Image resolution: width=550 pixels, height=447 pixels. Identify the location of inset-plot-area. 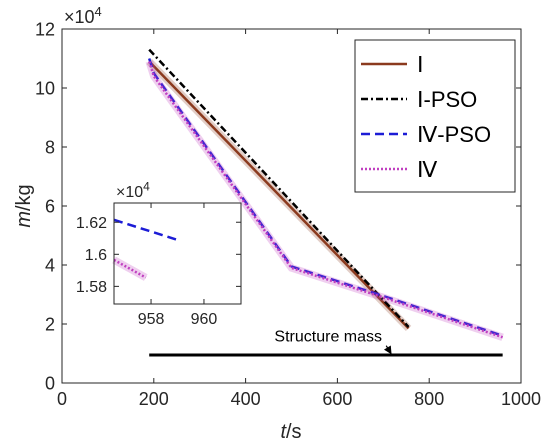
(177, 253).